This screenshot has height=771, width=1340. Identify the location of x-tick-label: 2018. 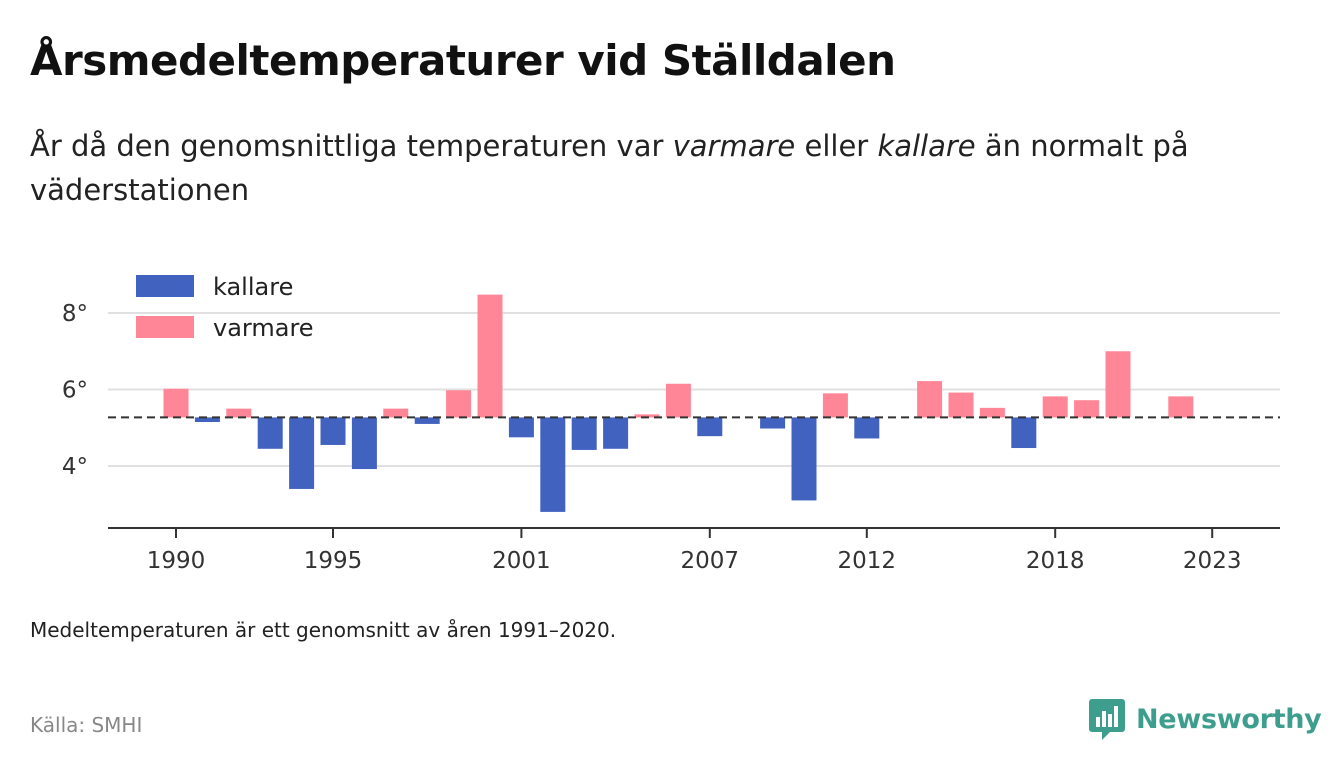
(1055, 561).